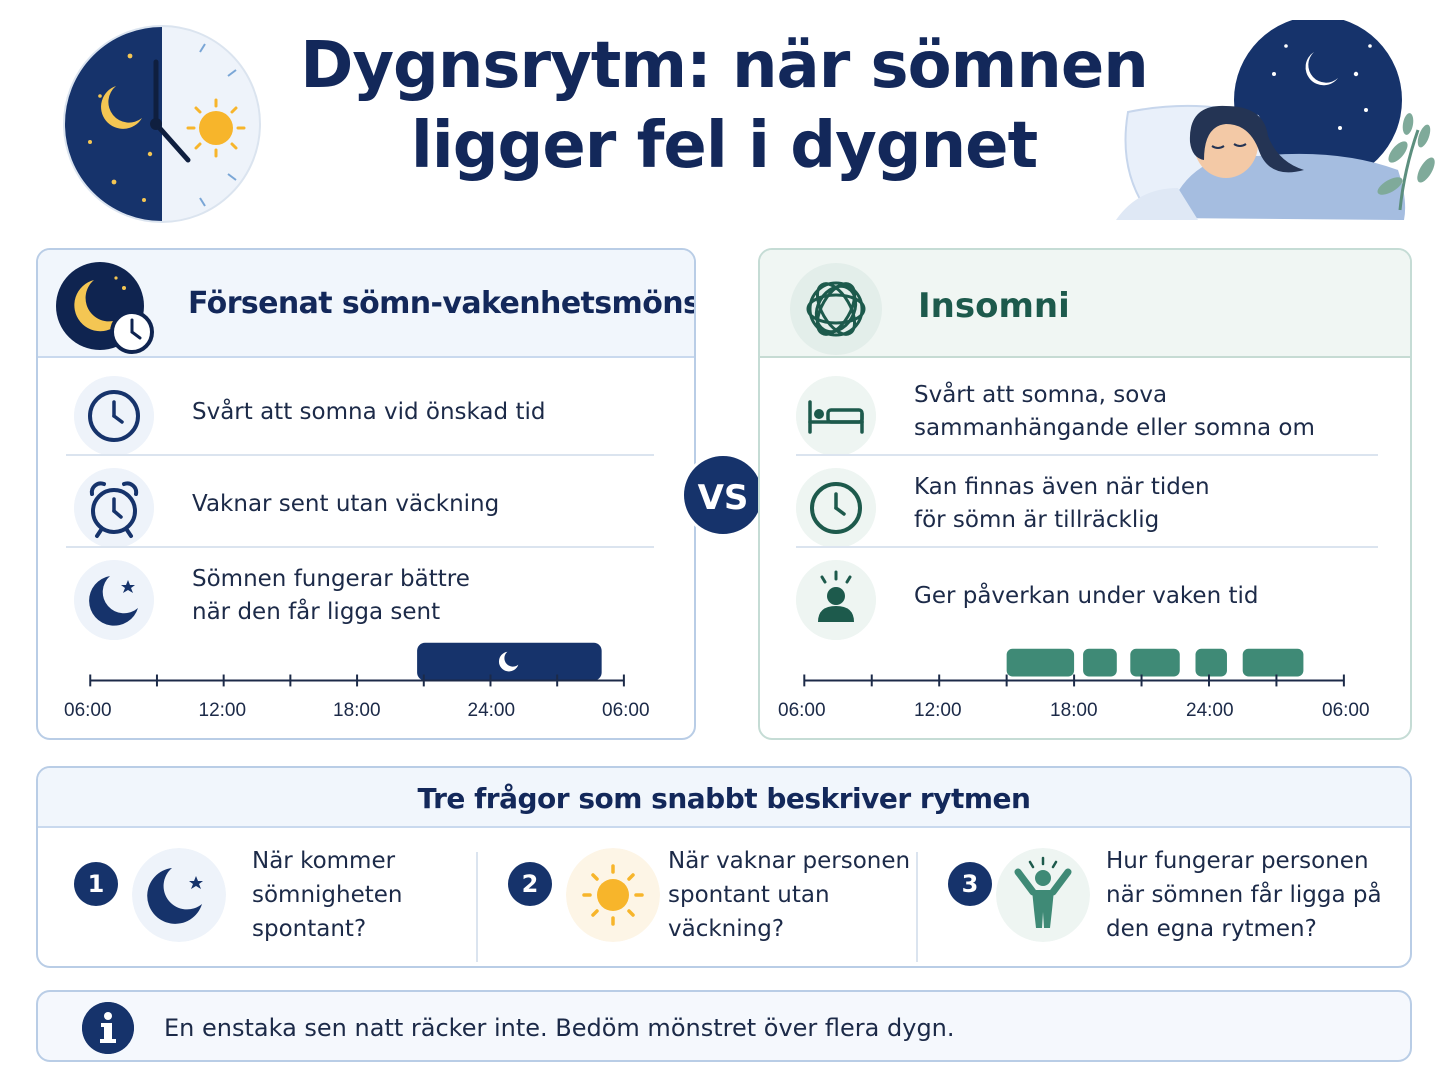 This screenshot has height=1086, width=1448. What do you see at coordinates (724, 798) in the screenshot?
I see `questions-title: Tre frågor som snabbt beskriver rytmen` at bounding box center [724, 798].